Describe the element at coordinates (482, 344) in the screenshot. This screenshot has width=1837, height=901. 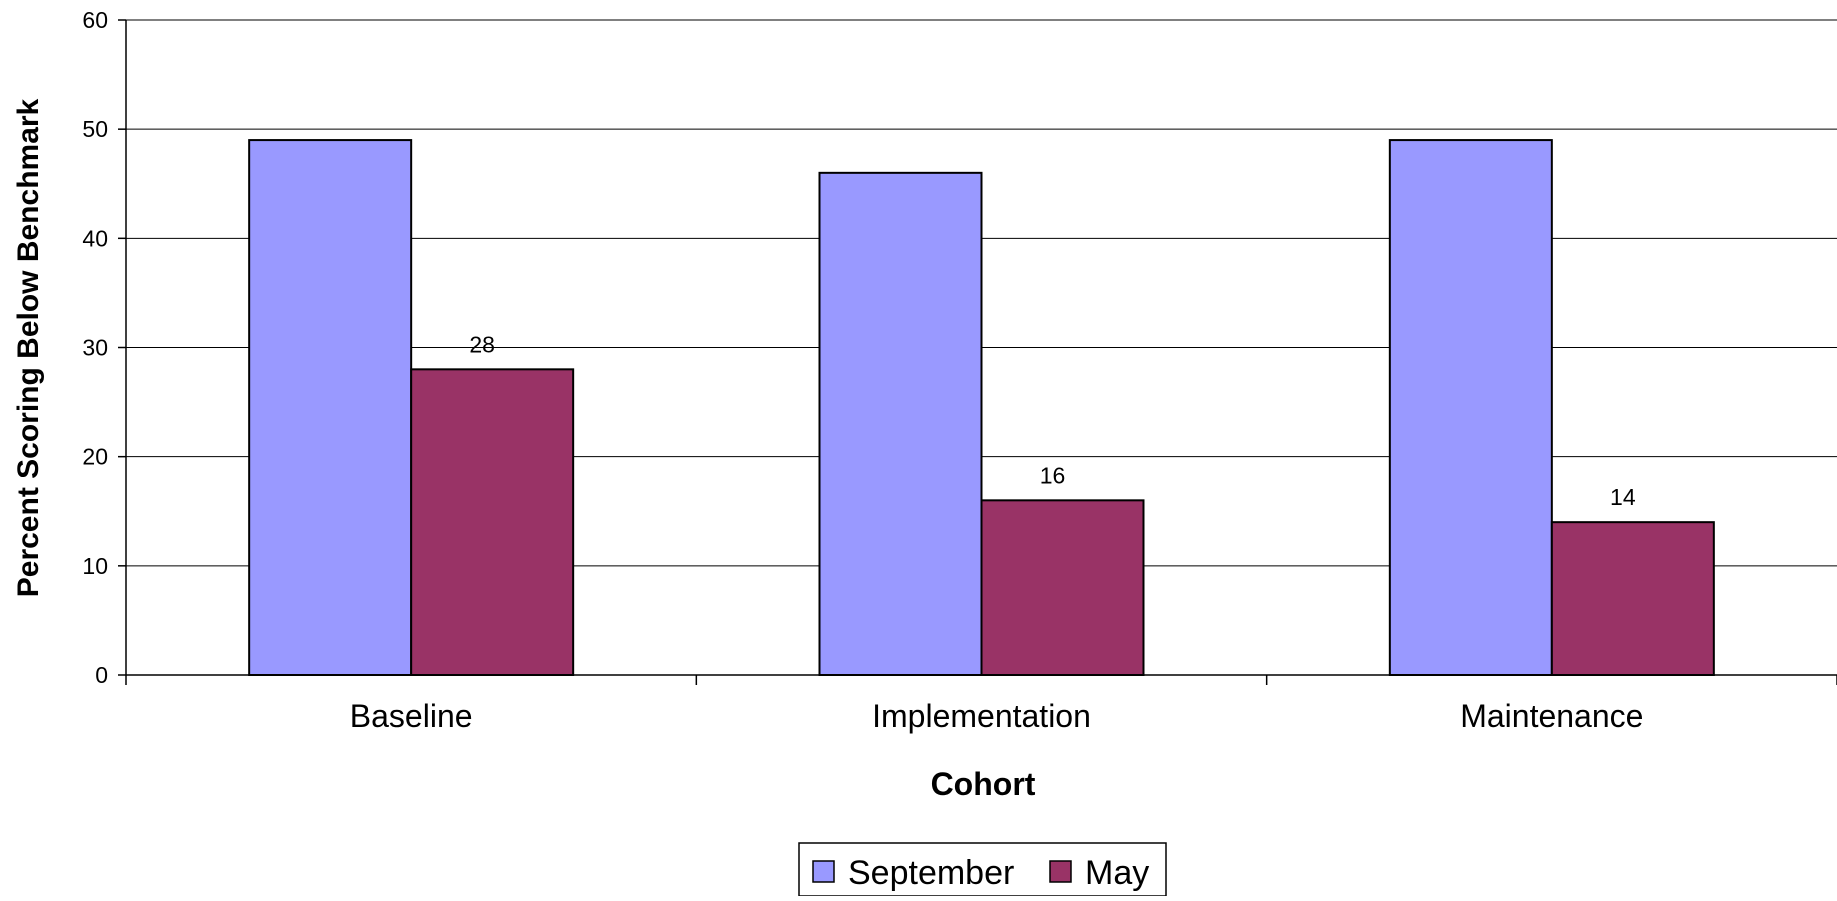
I see `data-label-may-baseline: 28` at that location.